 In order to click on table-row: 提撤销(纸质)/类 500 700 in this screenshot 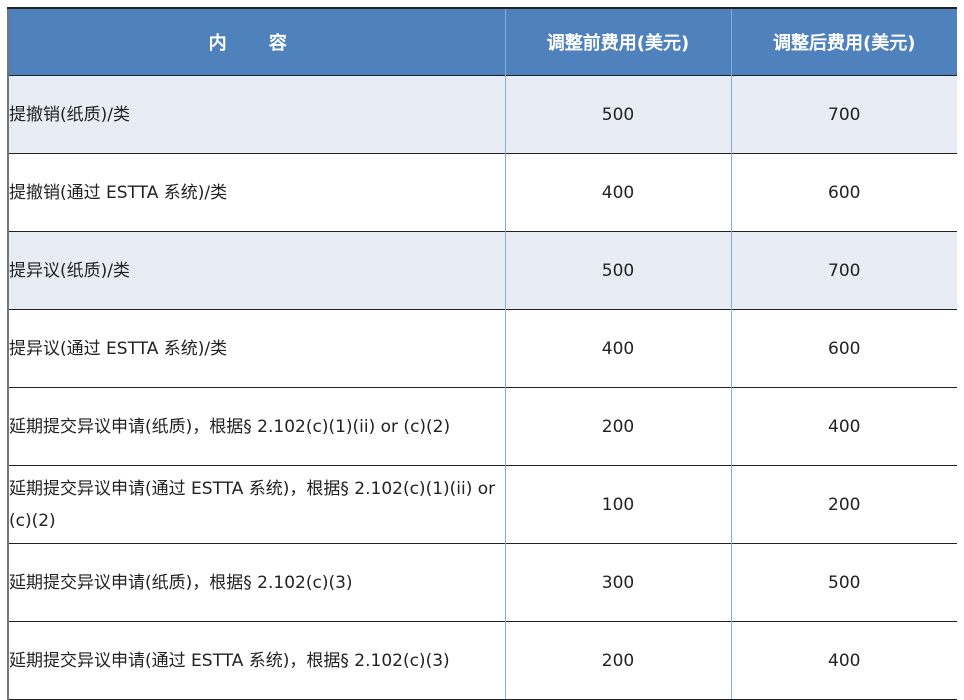, I will do `click(482, 114)`.